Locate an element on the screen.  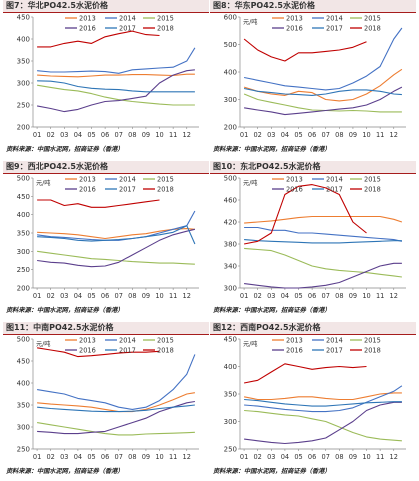
chart-title: 图11：中南PO42.5水泥价格 is located at coordinates (60, 327).